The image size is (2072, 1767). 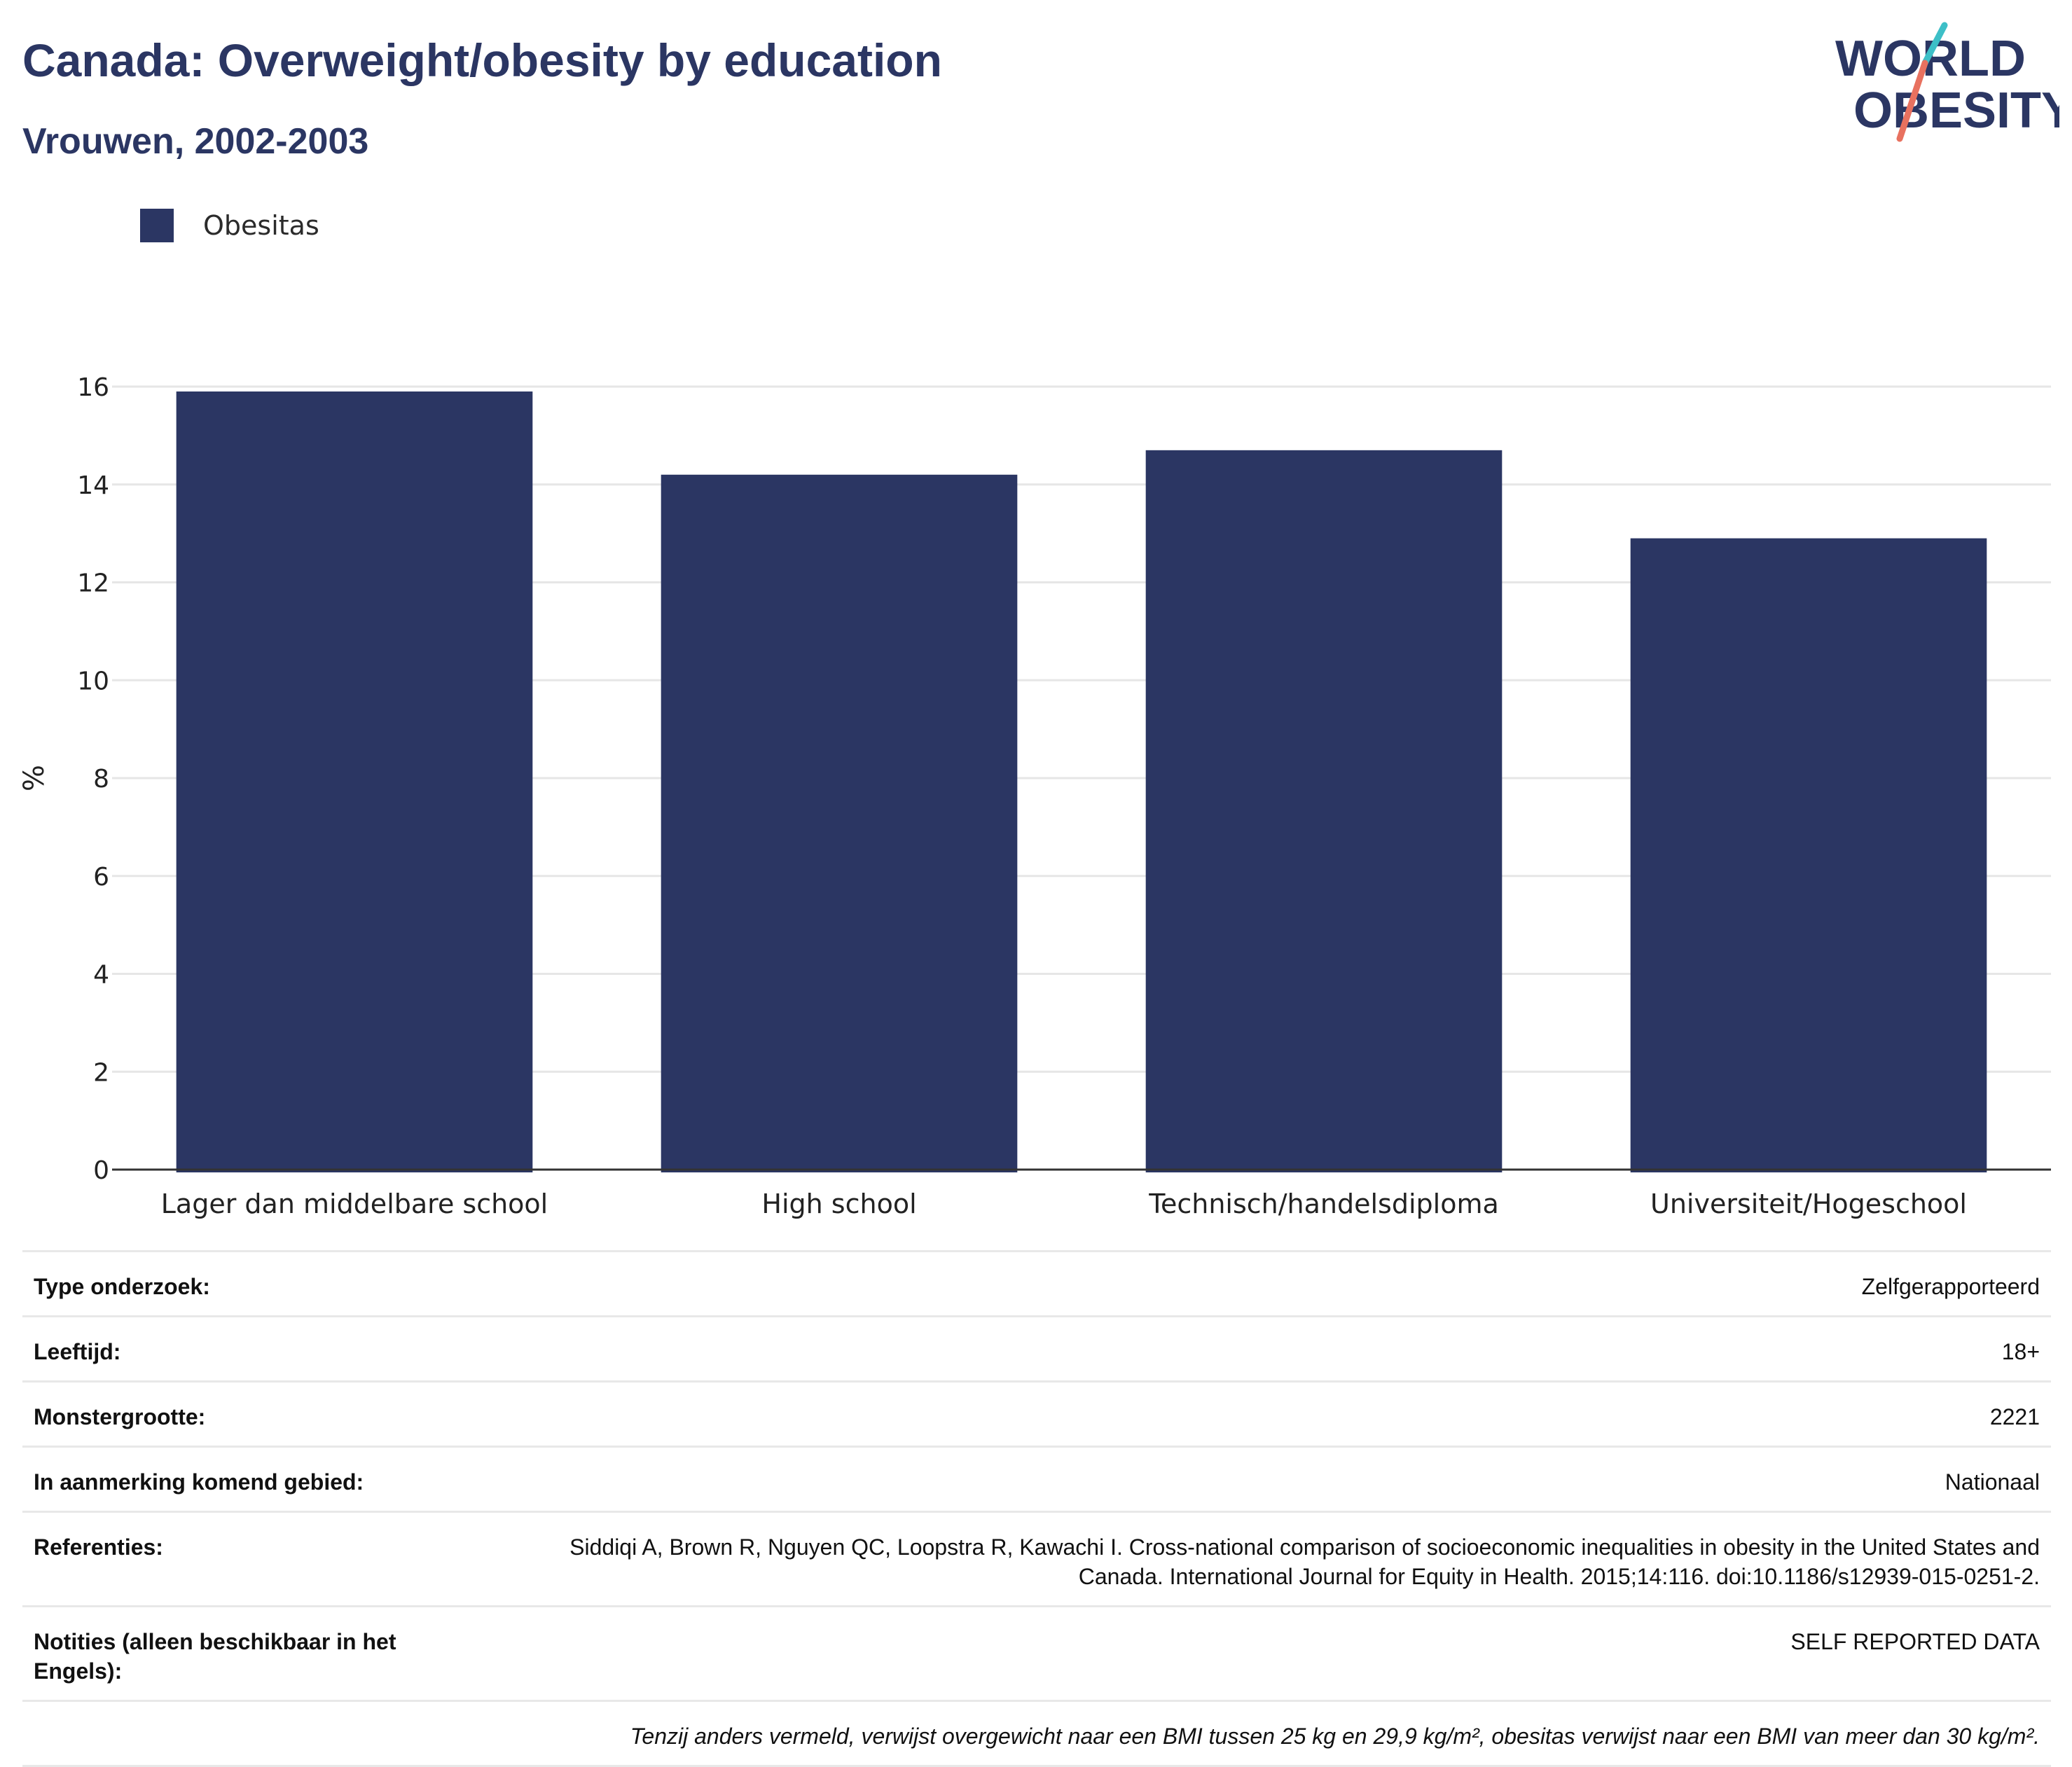 I want to click on info-value: Zelfgerapporteerd, so click(x=1951, y=1286).